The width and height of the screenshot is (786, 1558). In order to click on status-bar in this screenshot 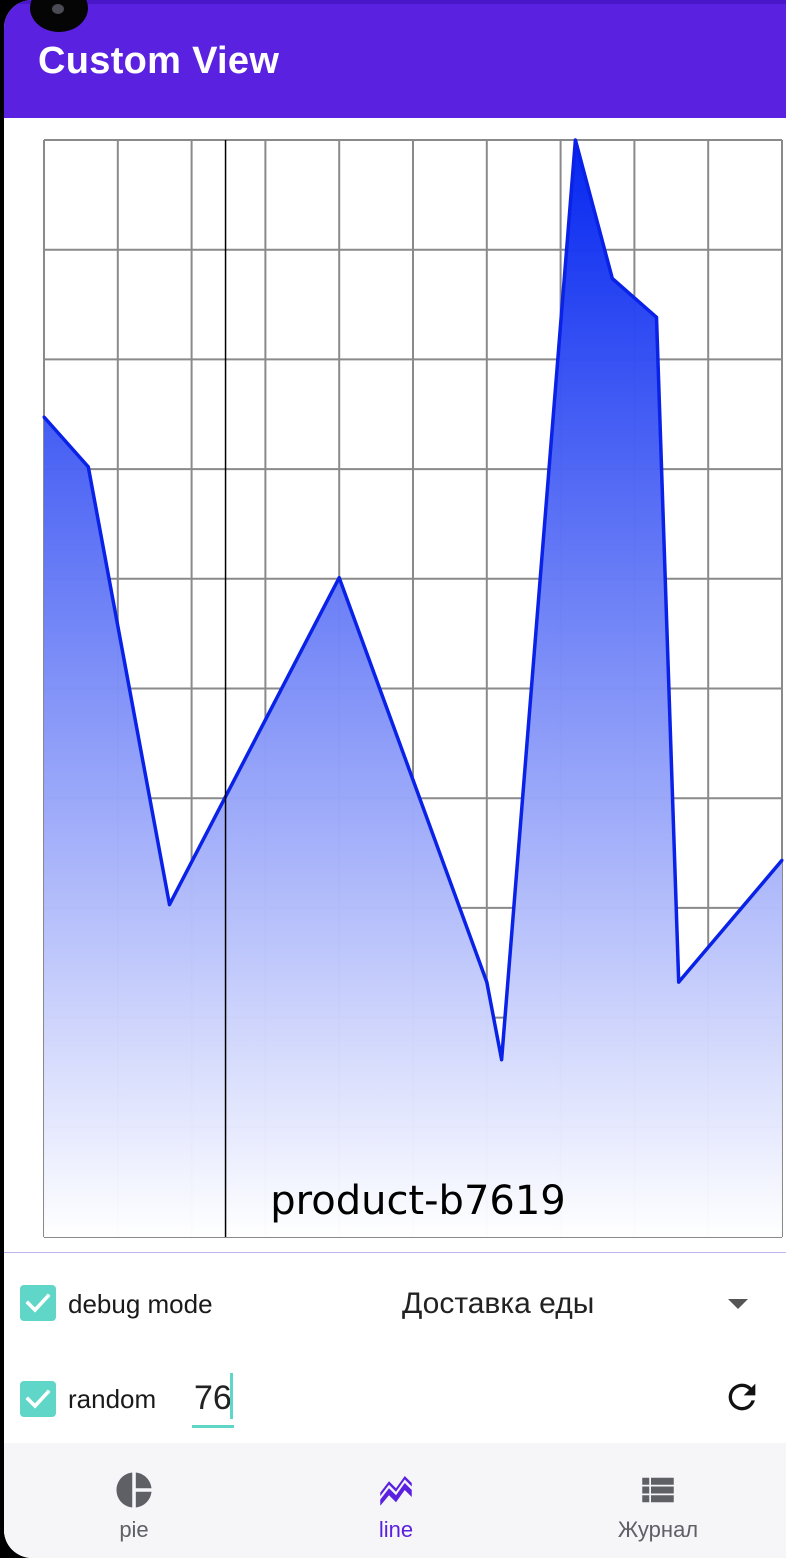, I will do `click(395, 2)`.